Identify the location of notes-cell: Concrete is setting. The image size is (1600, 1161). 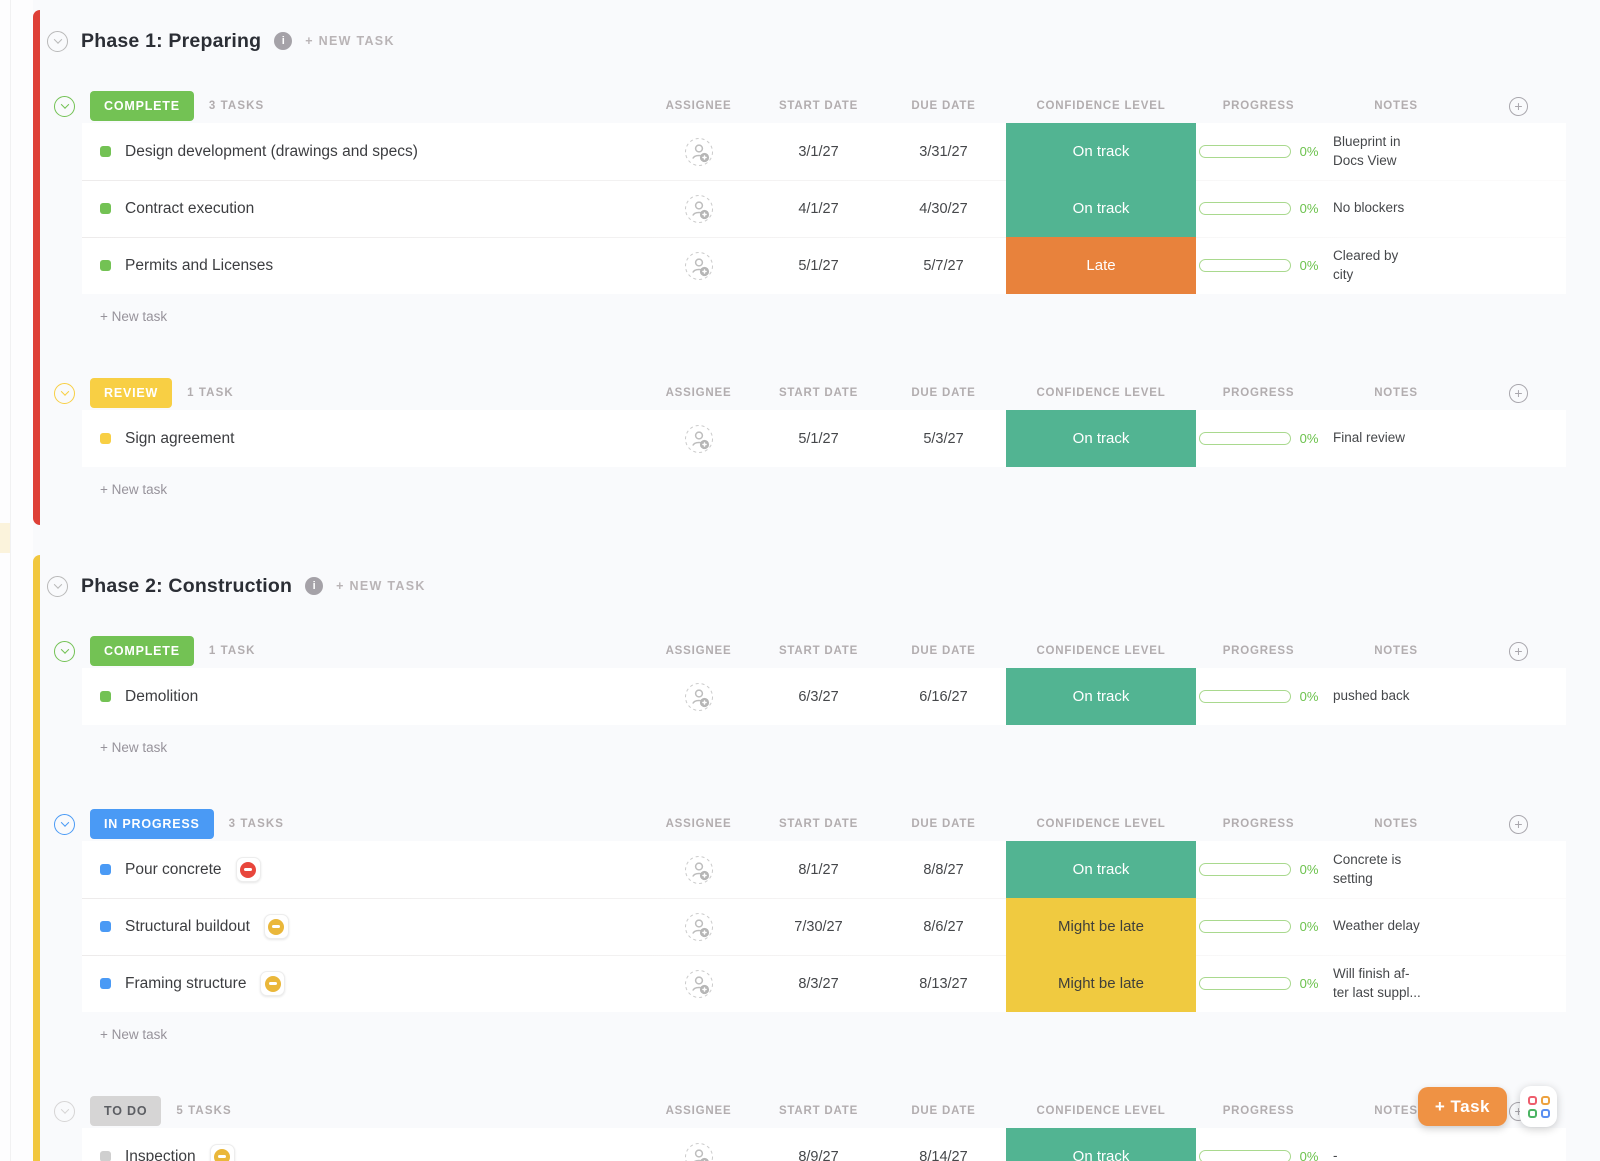
(1367, 869).